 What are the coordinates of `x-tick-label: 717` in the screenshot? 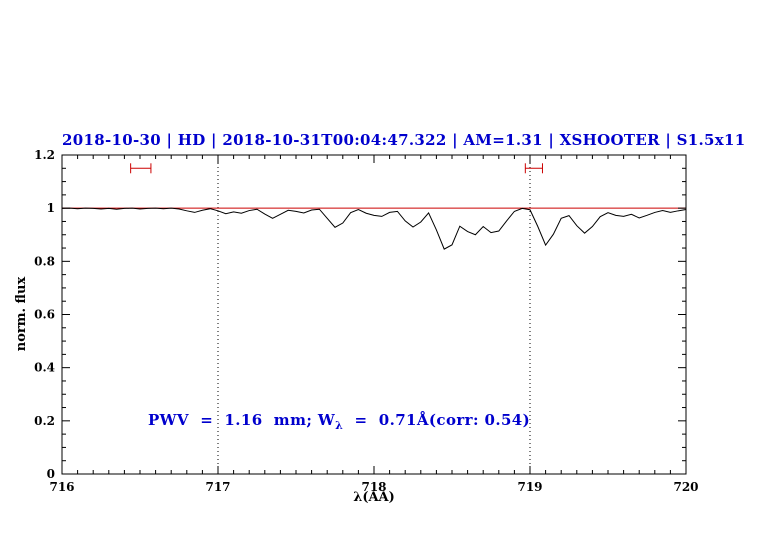 It's located at (217, 487).